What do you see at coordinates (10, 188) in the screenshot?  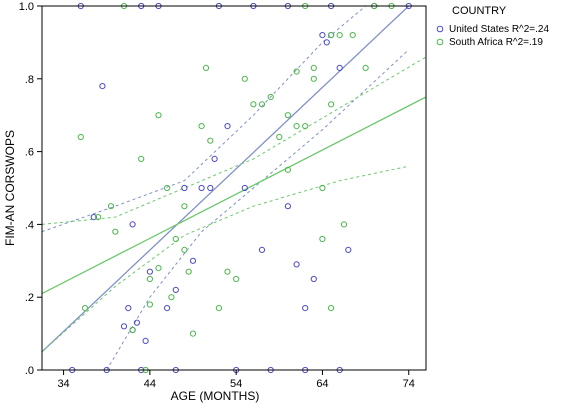 I see `y-axis-title: FIM-AN CORSWOPS` at bounding box center [10, 188].